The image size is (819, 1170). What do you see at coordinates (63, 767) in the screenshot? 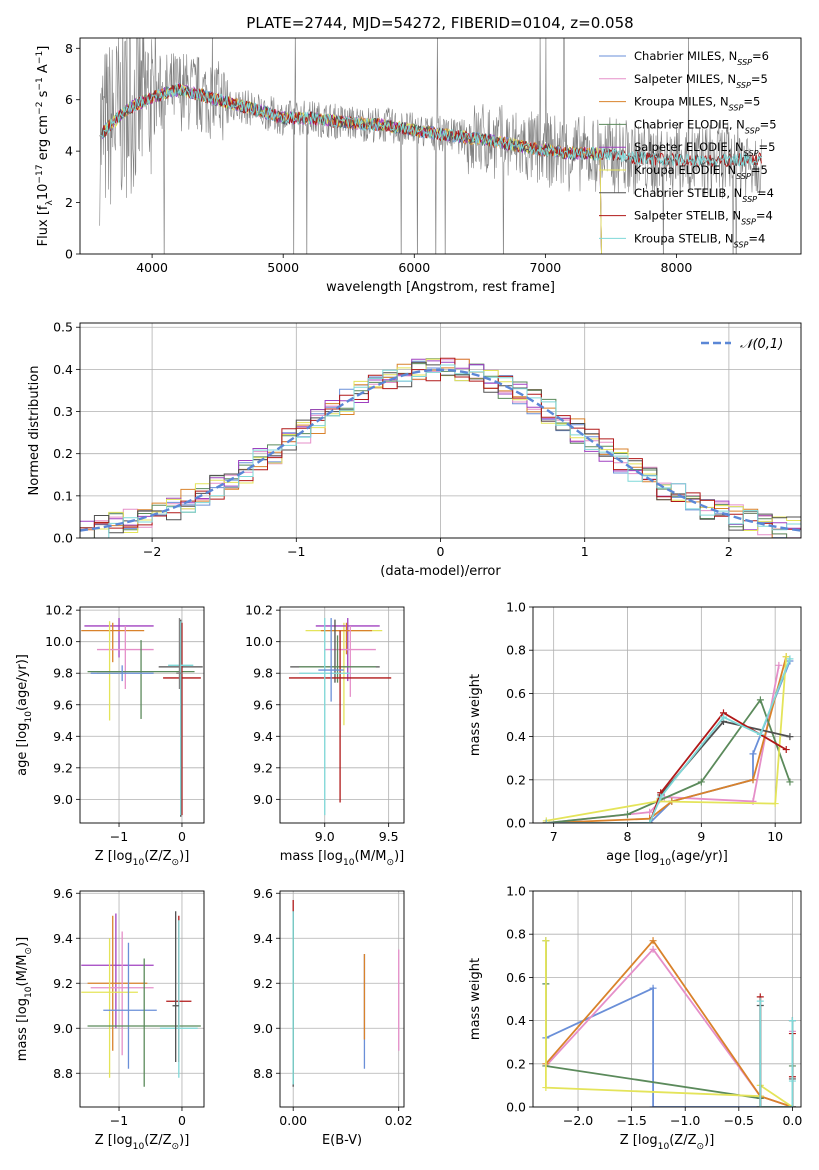
I see `y-tick-label: 9.2` at bounding box center [63, 767].